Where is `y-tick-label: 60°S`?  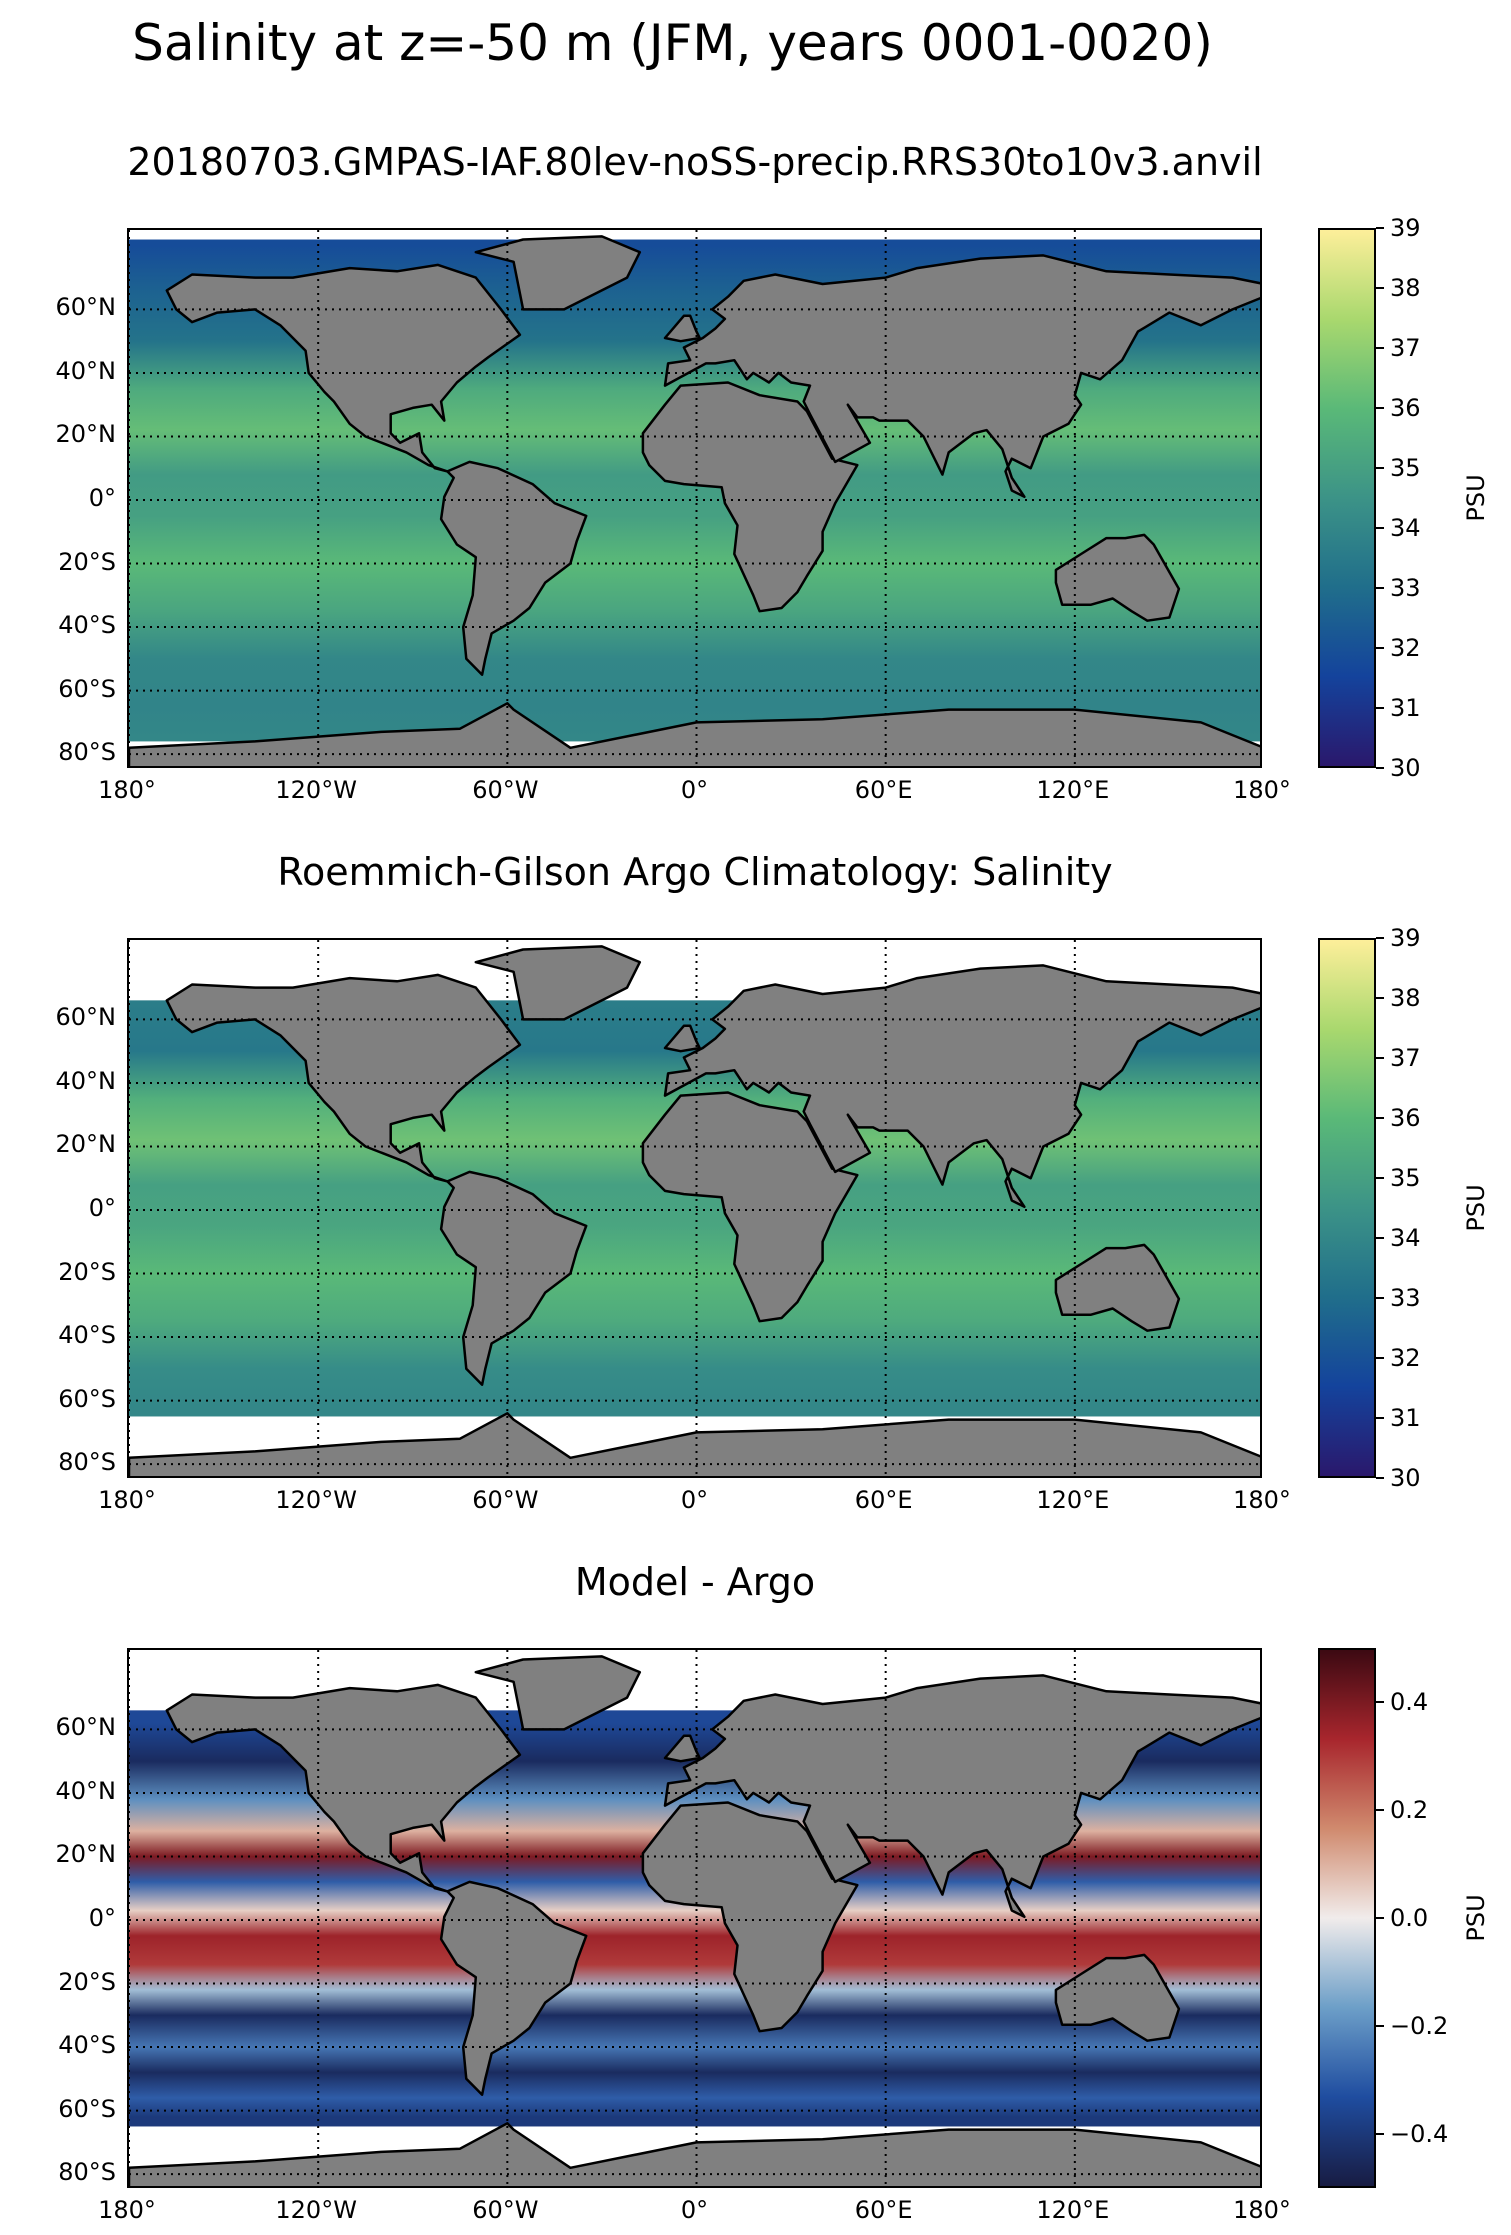
y-tick-label: 60°S is located at coordinates (87, 2108).